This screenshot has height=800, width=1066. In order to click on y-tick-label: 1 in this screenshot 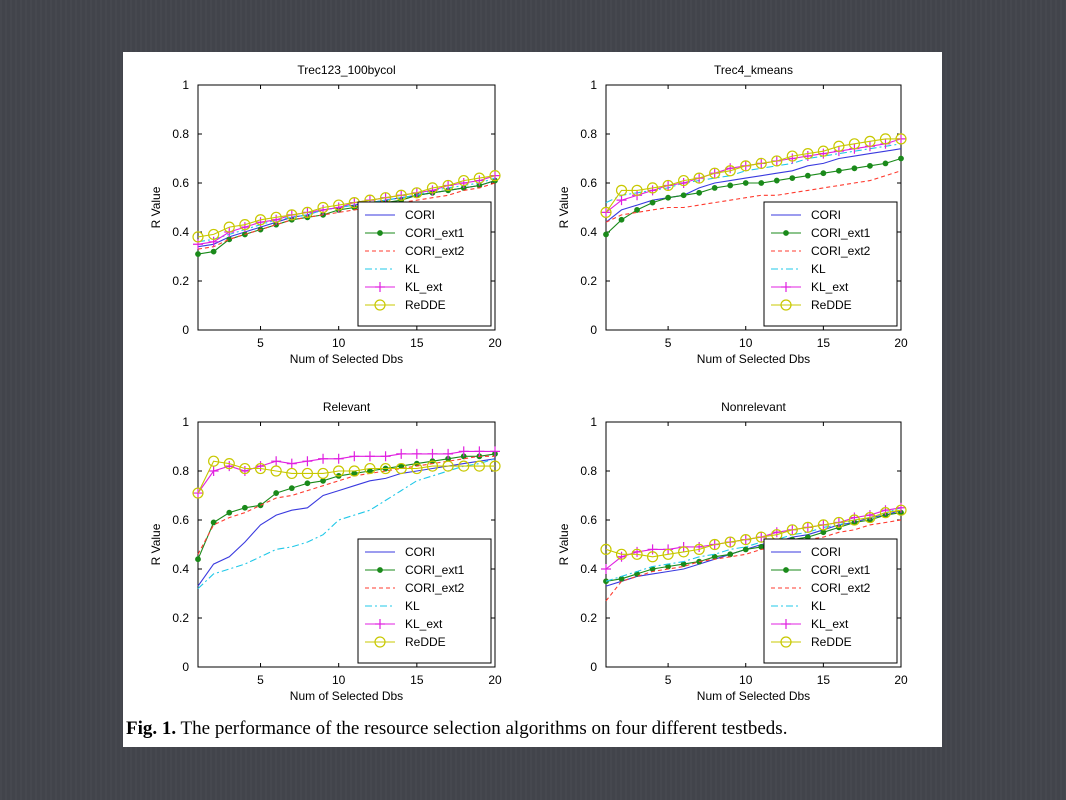, I will do `click(593, 422)`.